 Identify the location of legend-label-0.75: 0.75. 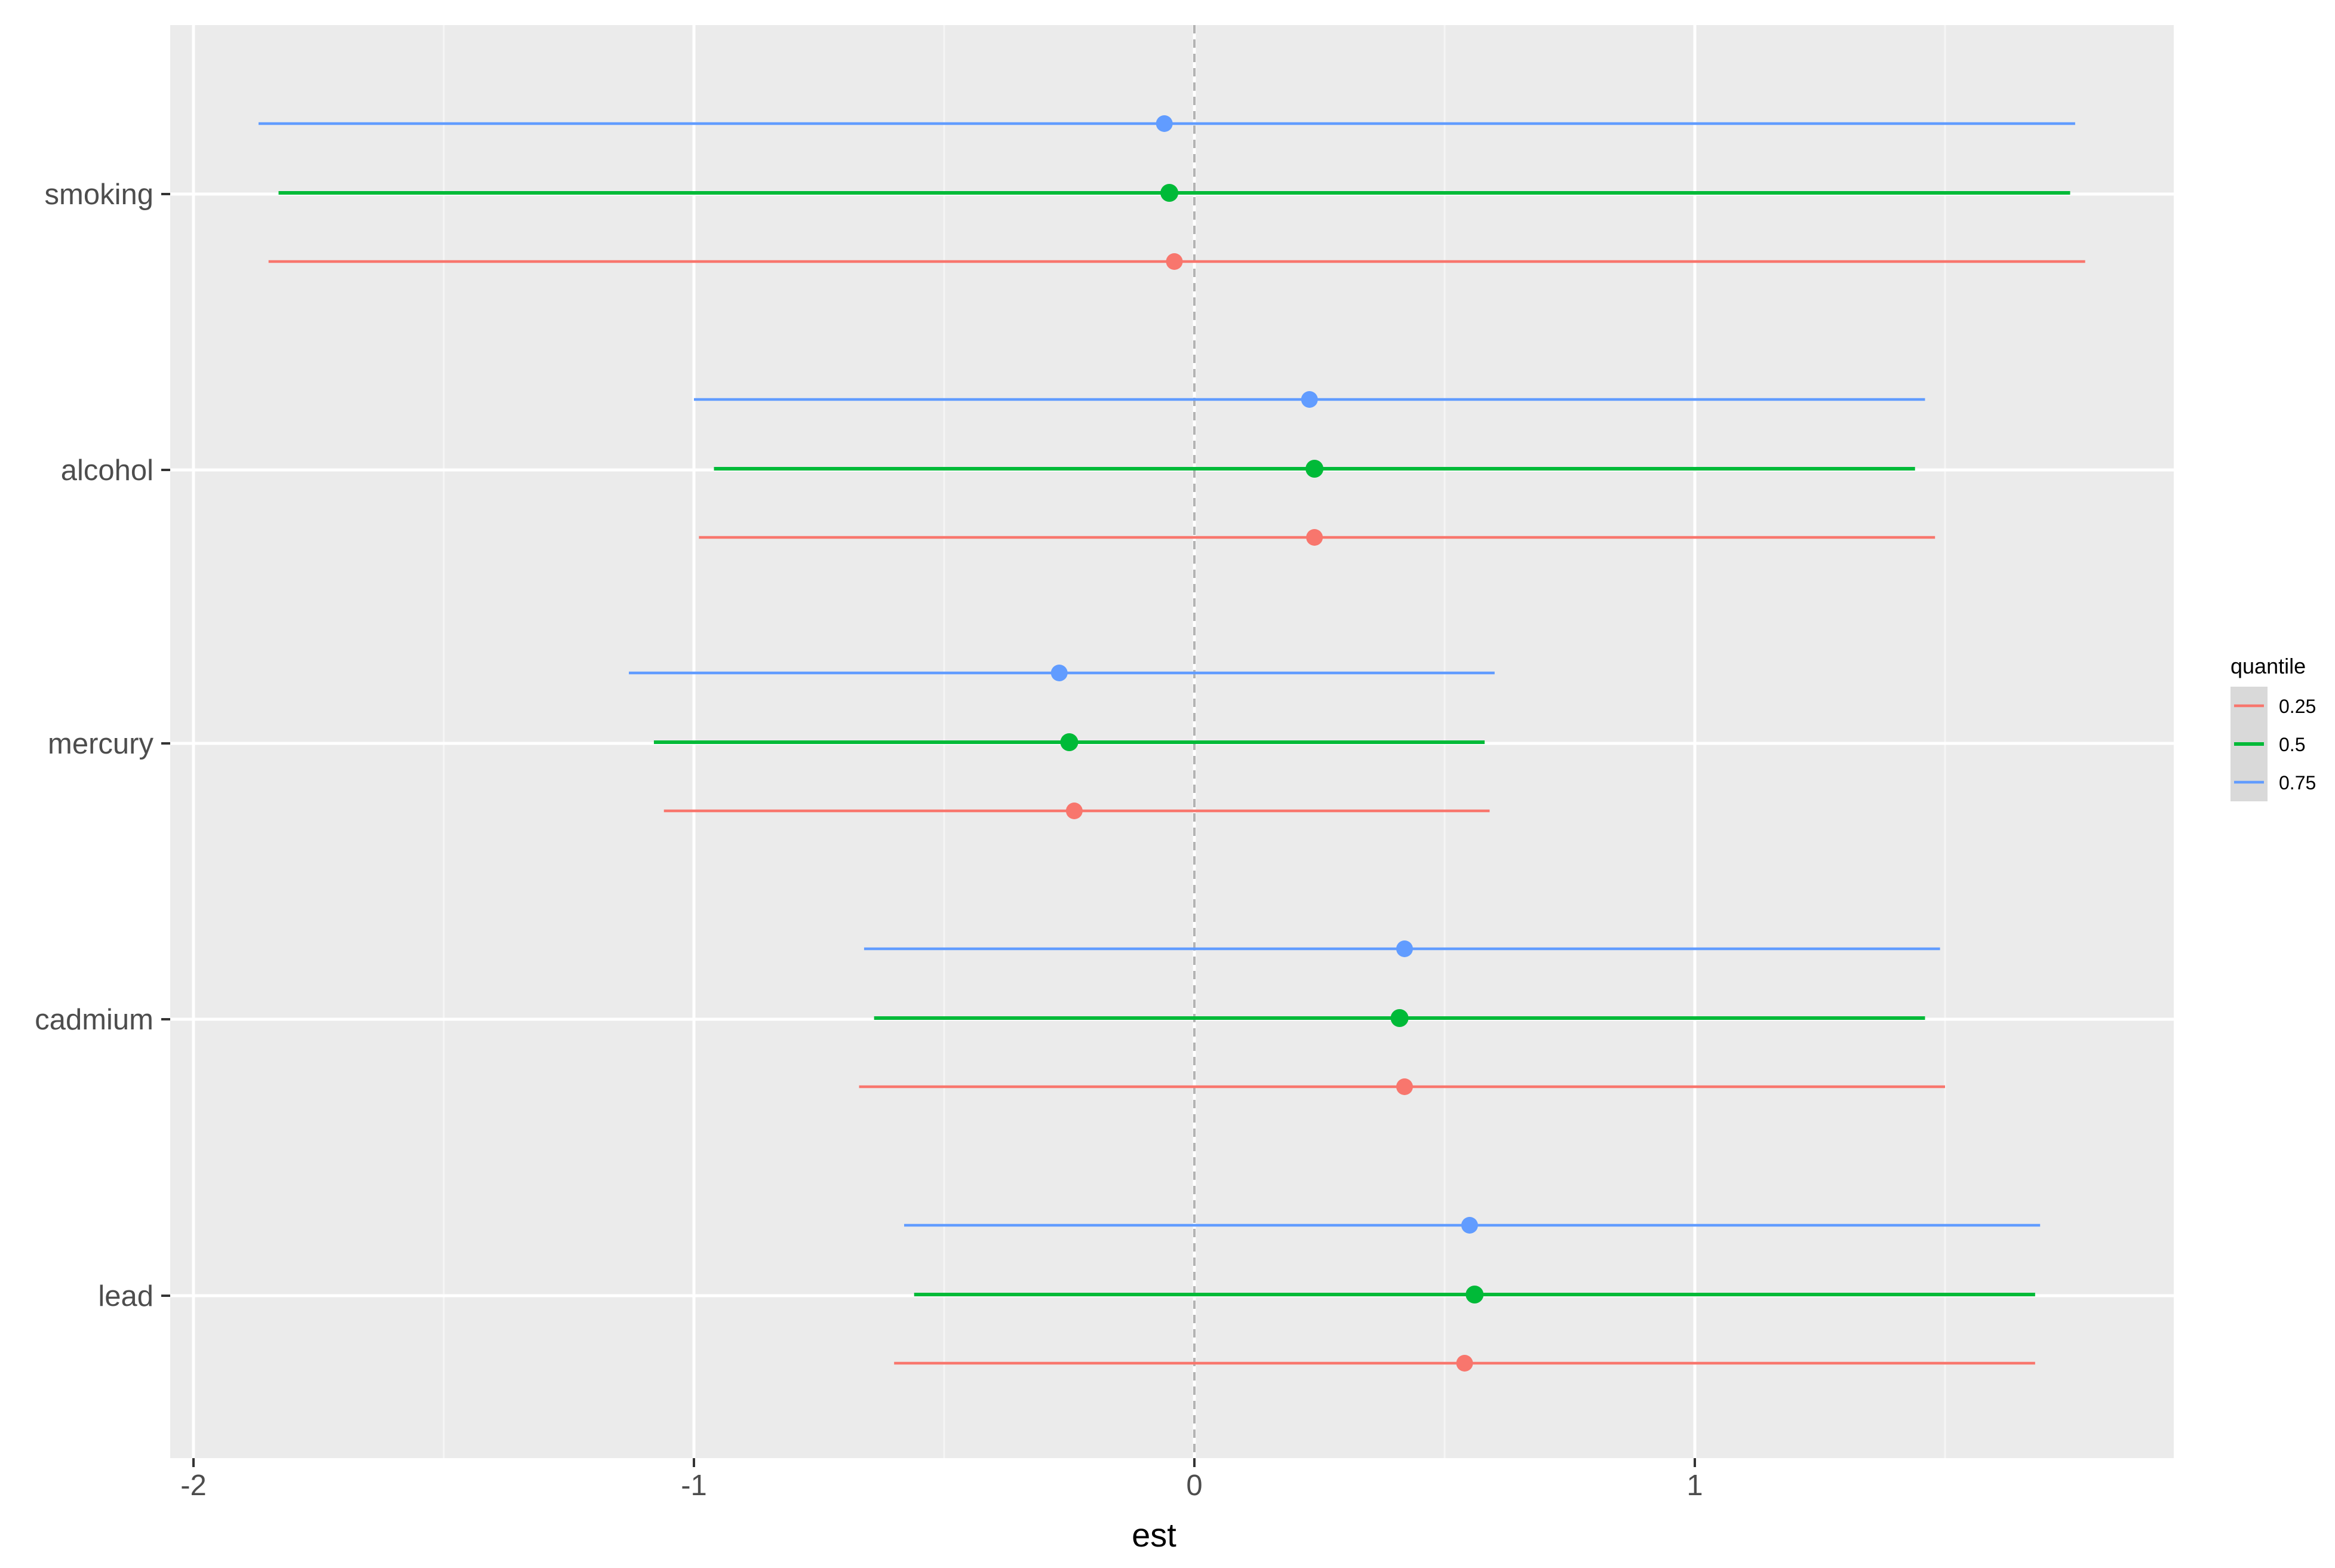
(2297, 783).